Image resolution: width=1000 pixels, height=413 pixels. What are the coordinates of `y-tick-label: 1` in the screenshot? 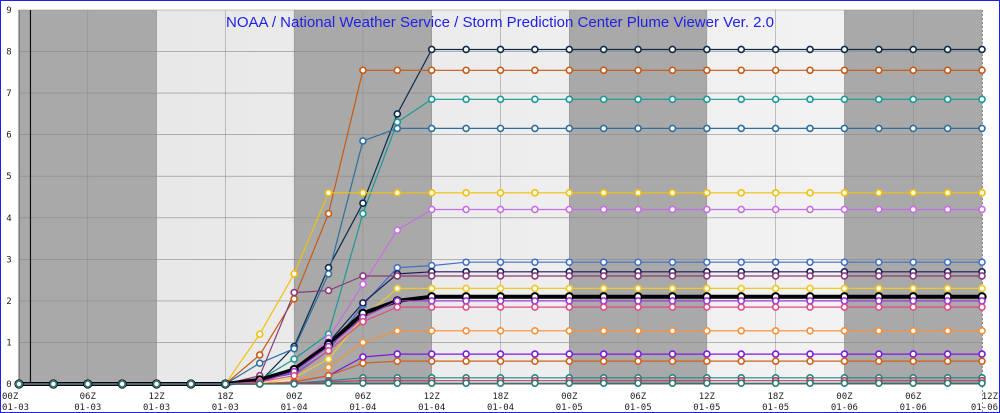 It's located at (8, 343).